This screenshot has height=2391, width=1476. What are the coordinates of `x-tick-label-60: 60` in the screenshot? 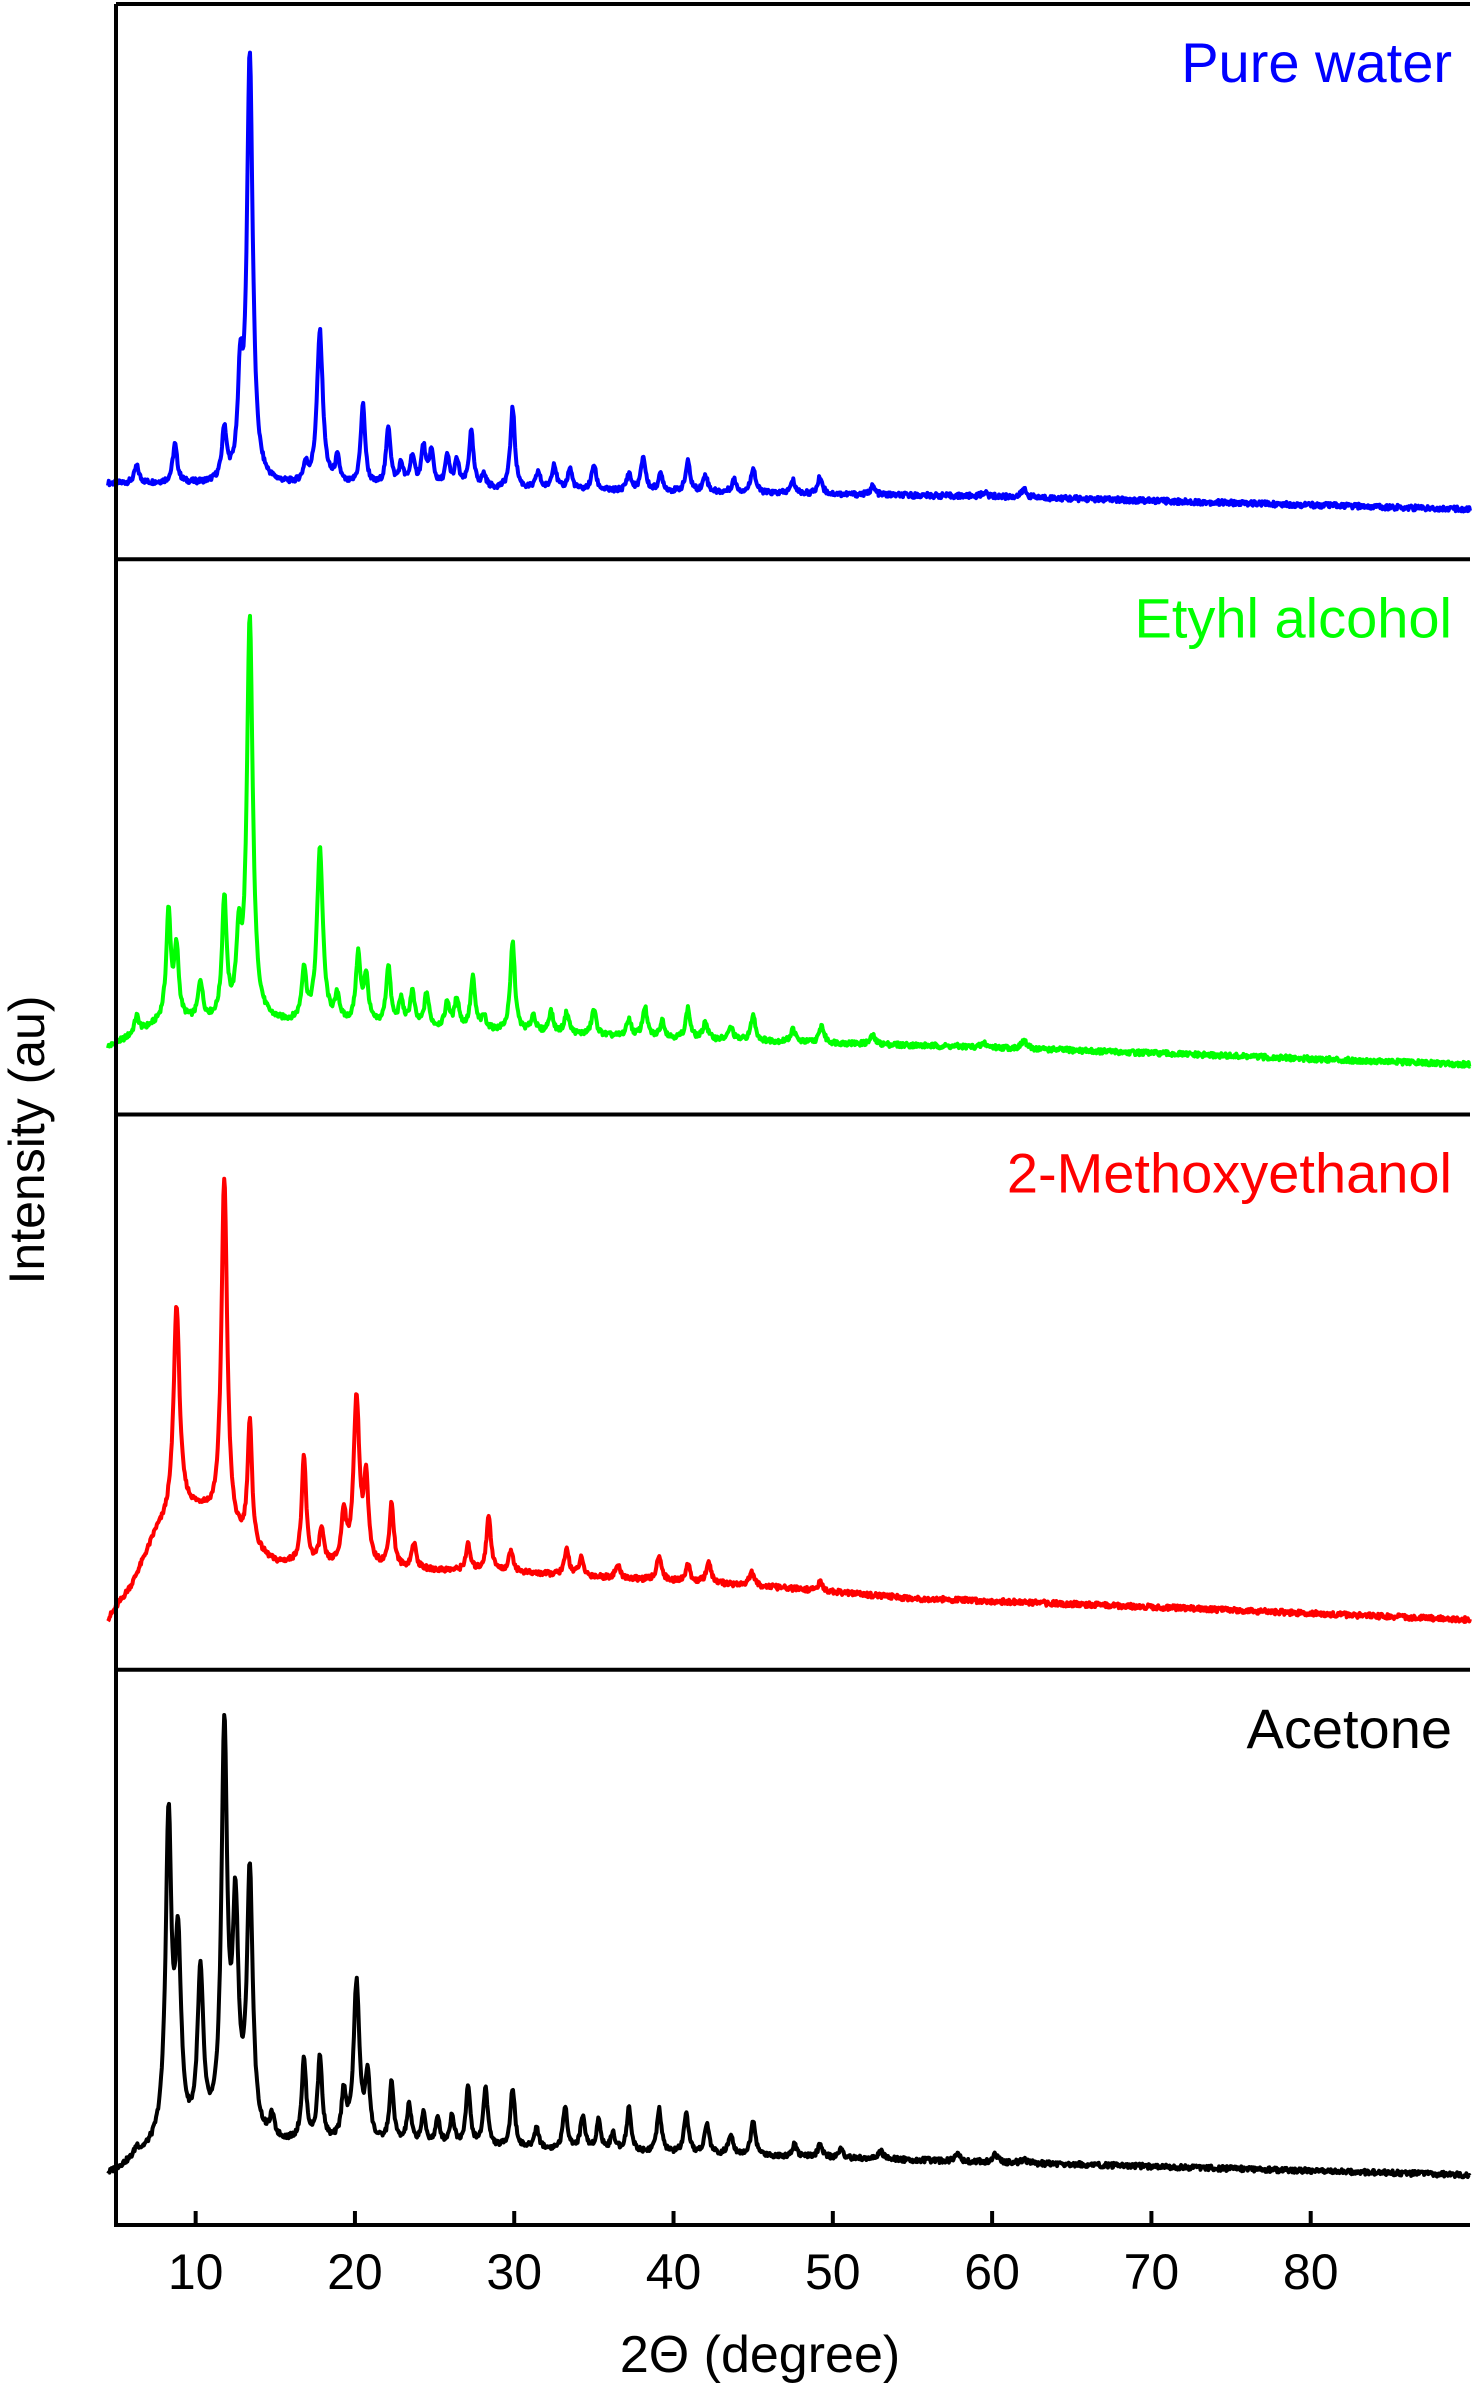 It's located at (992, 2272).